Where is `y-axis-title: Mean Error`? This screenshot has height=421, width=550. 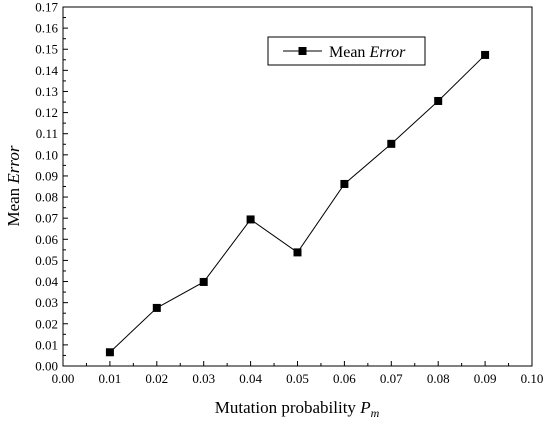
y-axis-title: Mean Error is located at coordinates (13, 185).